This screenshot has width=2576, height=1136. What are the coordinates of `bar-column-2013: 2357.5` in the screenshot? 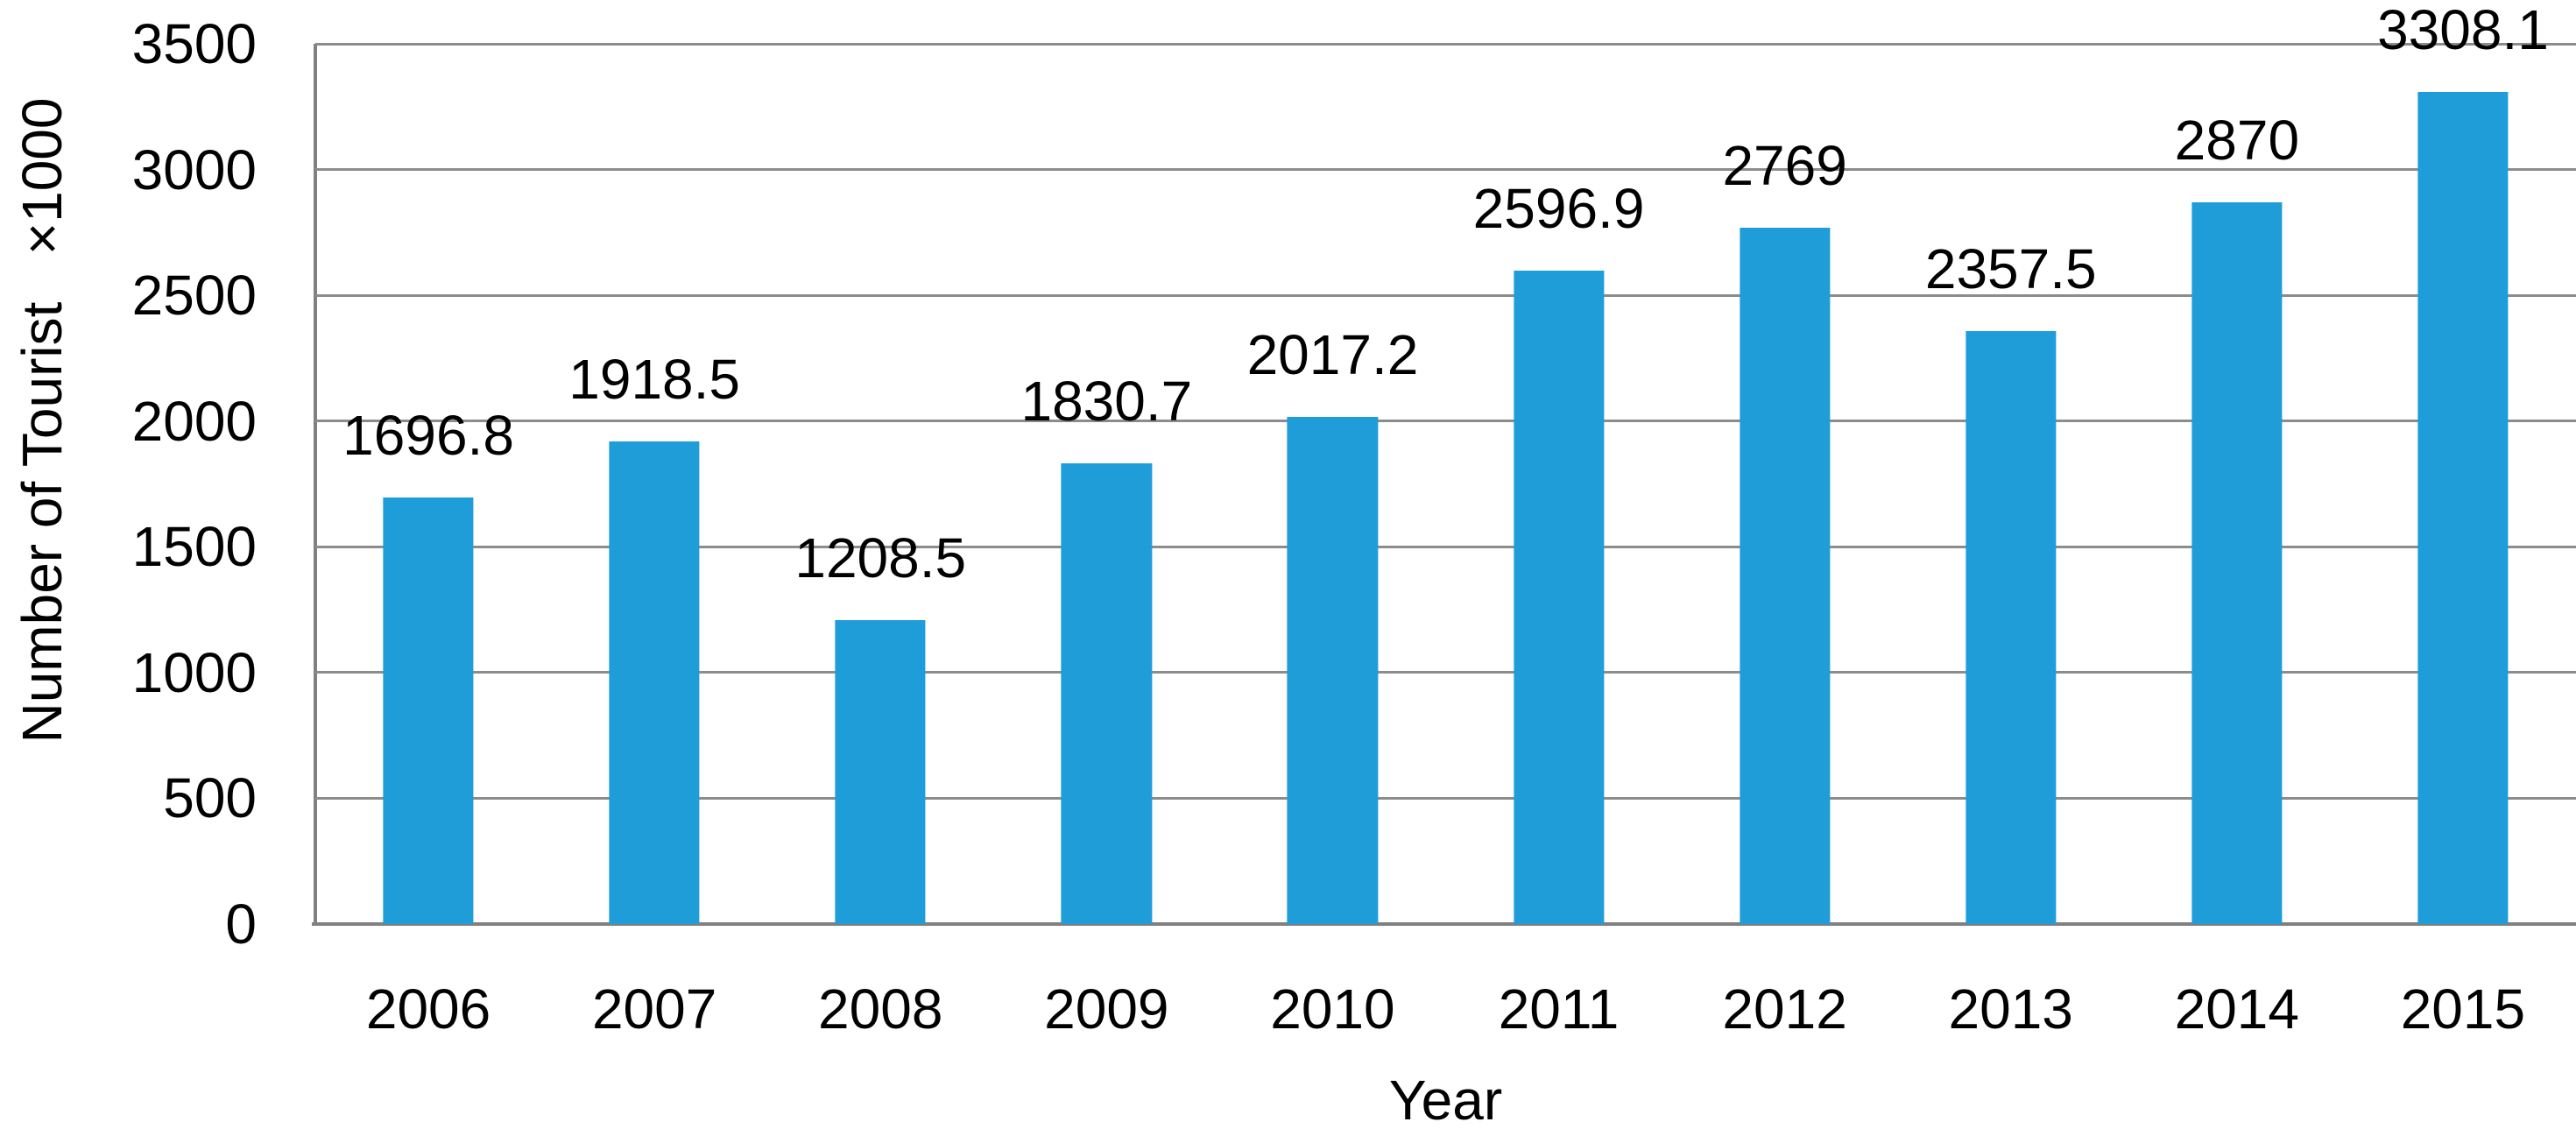 It's located at (2011, 484).